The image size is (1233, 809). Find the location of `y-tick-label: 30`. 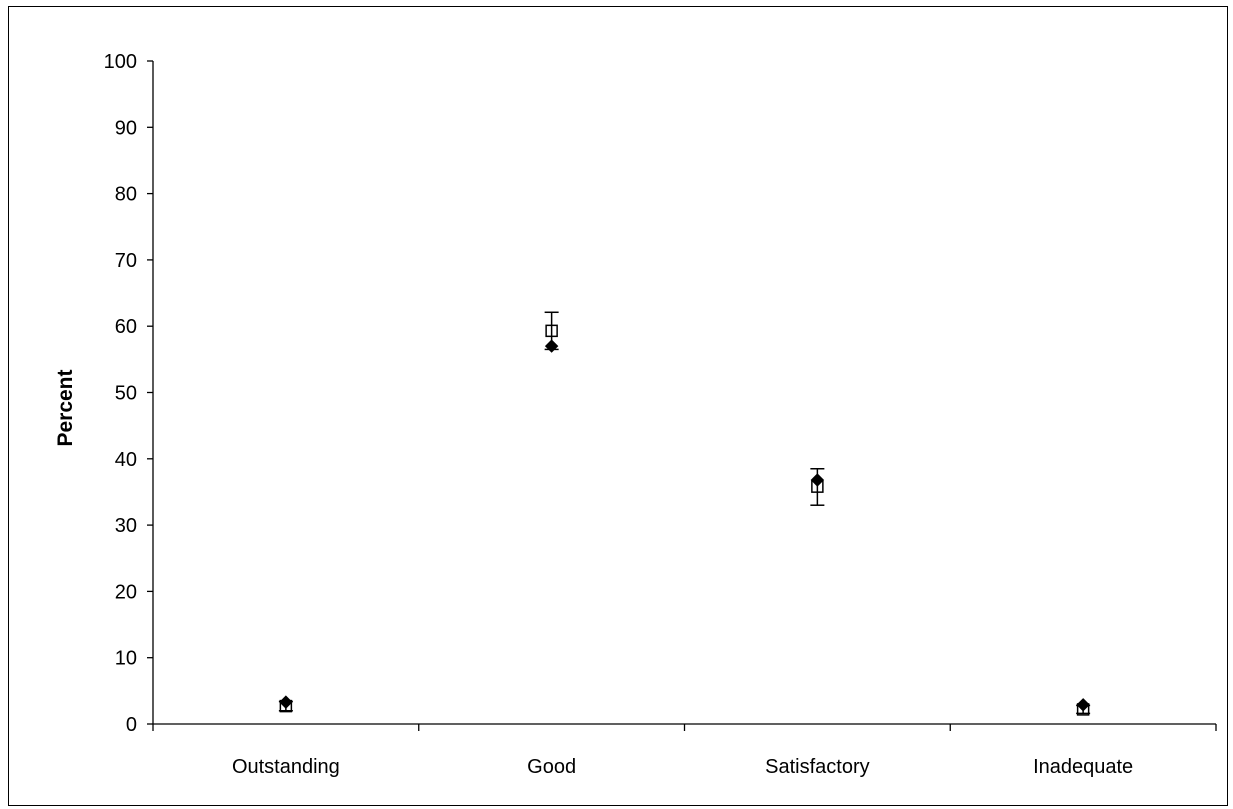

y-tick-label: 30 is located at coordinates (126, 526).